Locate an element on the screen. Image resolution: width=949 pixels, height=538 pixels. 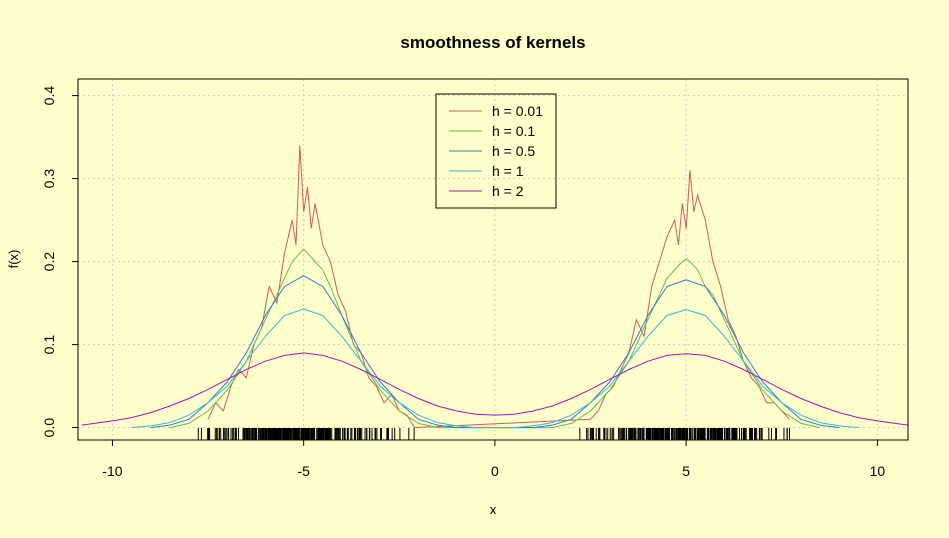
y-axis-label: f(x) is located at coordinates (13, 259).